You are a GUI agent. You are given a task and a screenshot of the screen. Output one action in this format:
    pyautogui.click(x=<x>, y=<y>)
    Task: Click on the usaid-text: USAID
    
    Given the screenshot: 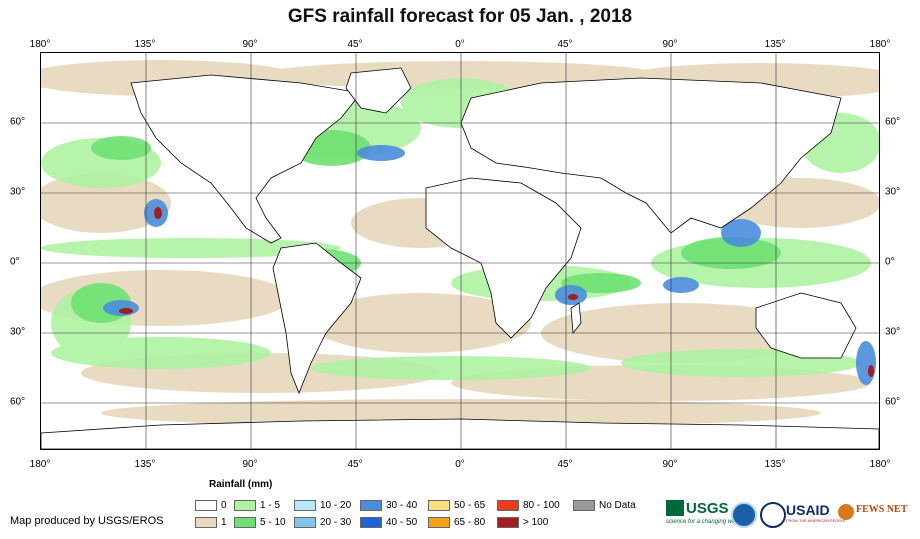 What is the action you would take?
    pyautogui.click(x=808, y=510)
    